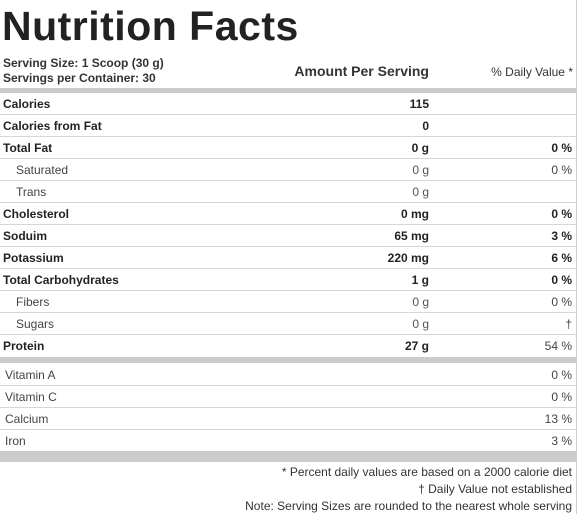 The height and width of the screenshot is (514, 580). I want to click on nutrient-row-calories: Calories 115, so click(288, 104).